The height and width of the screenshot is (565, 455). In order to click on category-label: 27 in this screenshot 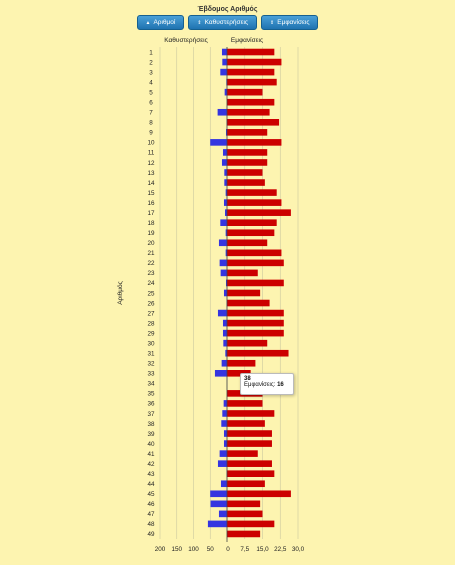, I will do `click(151, 313)`.